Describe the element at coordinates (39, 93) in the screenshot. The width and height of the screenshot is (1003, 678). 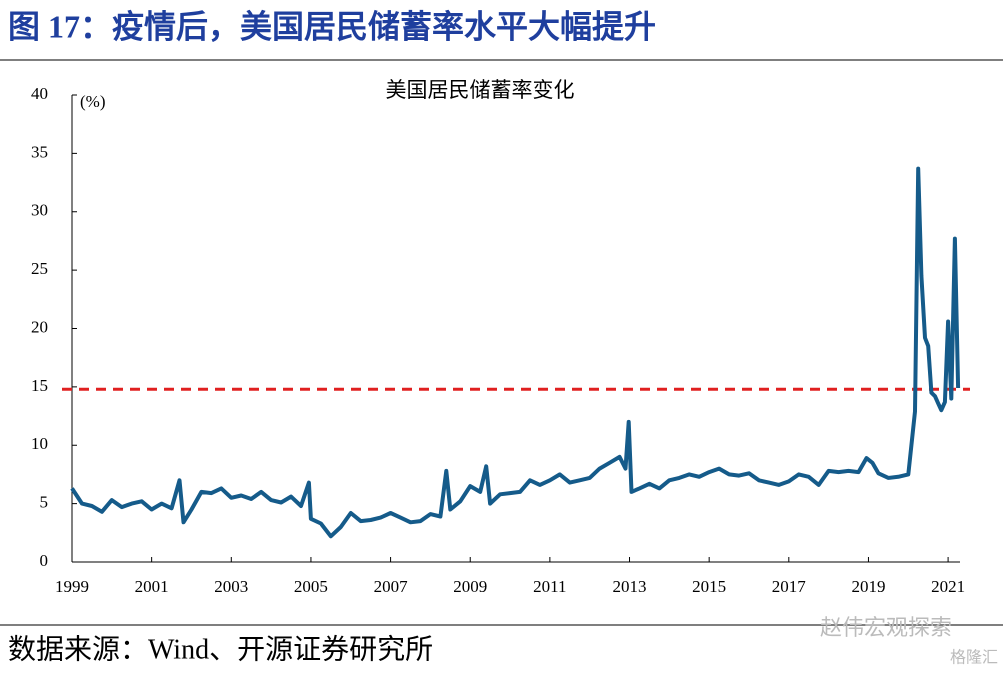
I see `y-tick-label: 40` at that location.